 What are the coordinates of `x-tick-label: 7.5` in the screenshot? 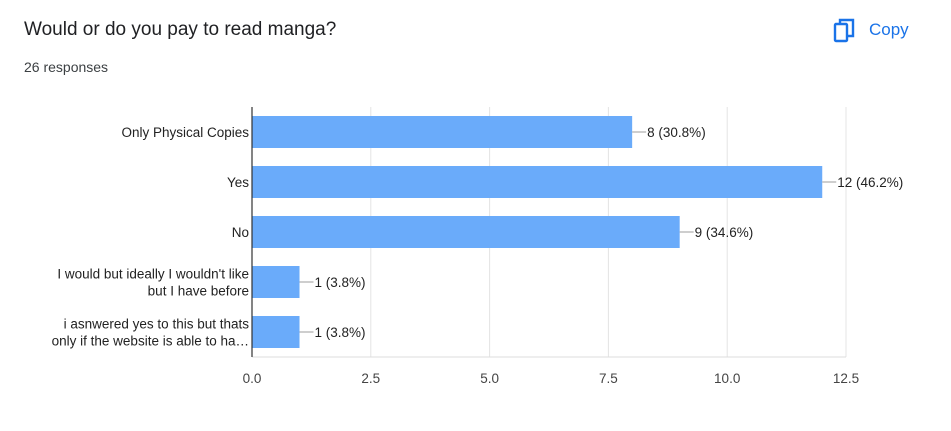 It's located at (608, 378).